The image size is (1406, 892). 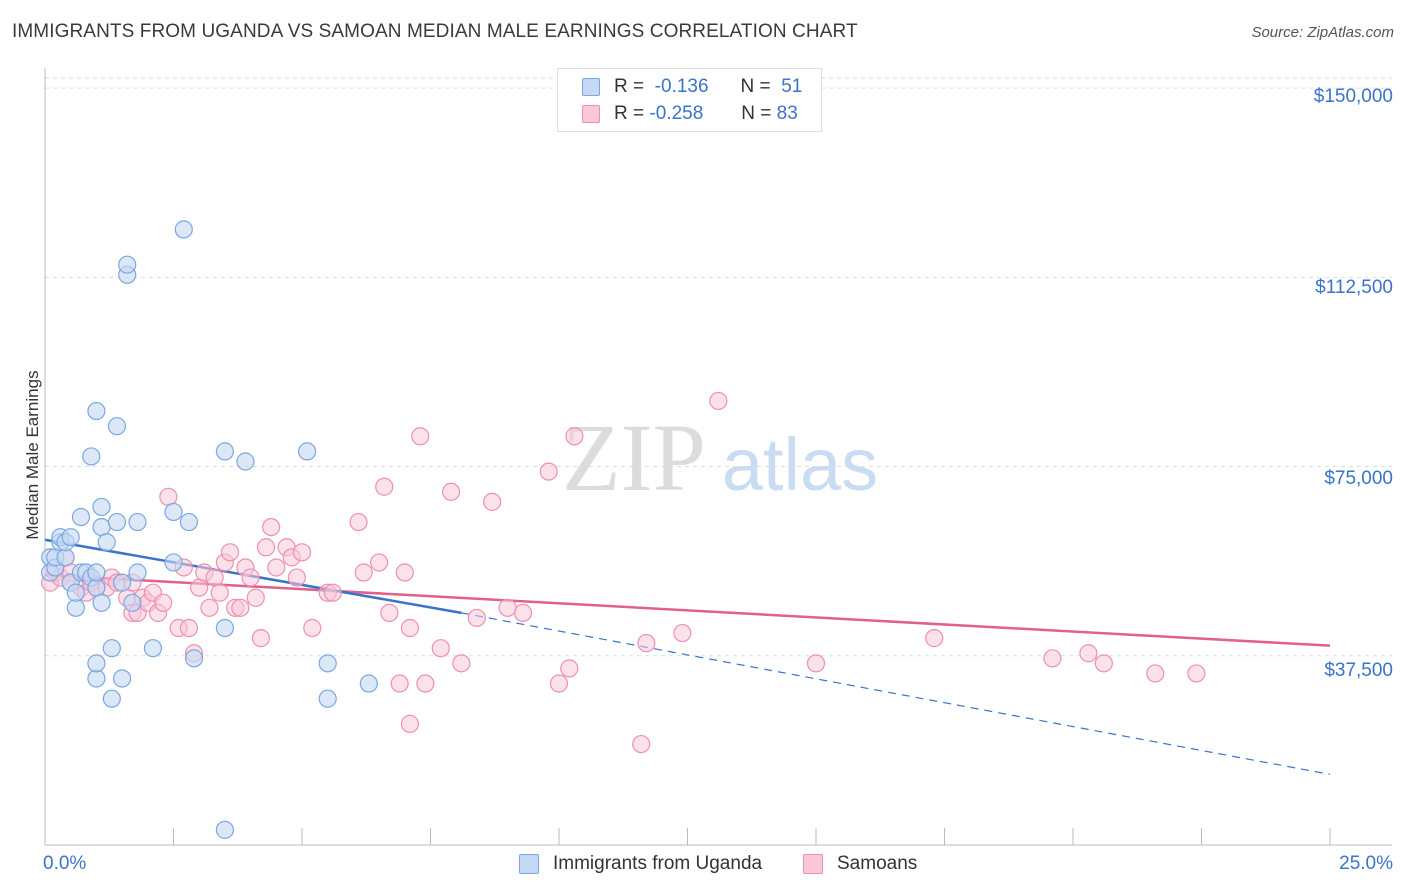 I want to click on legend-label: Samoans, so click(x=877, y=863).